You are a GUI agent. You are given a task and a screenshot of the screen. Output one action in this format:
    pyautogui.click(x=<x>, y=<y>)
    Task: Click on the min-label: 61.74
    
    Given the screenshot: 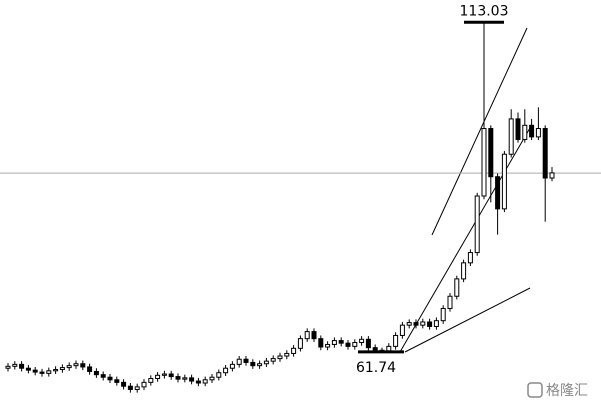 What is the action you would take?
    pyautogui.click(x=376, y=368)
    